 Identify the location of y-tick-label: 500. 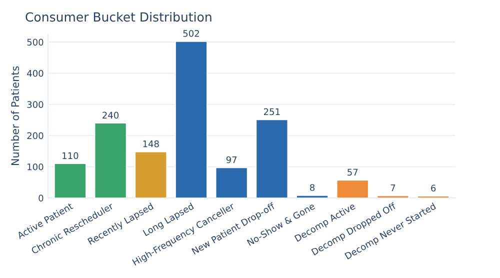
(35, 42).